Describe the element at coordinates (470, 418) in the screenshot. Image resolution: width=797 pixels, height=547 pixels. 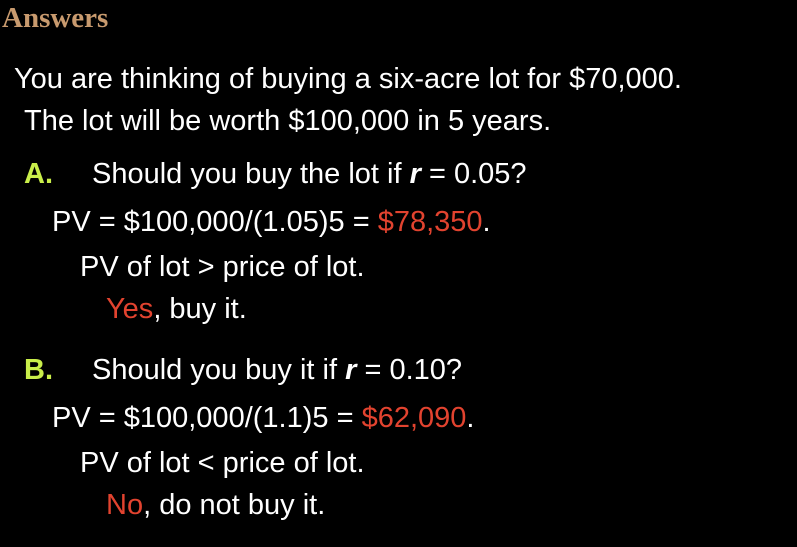
I see `question-b-pv-period: .` at that location.